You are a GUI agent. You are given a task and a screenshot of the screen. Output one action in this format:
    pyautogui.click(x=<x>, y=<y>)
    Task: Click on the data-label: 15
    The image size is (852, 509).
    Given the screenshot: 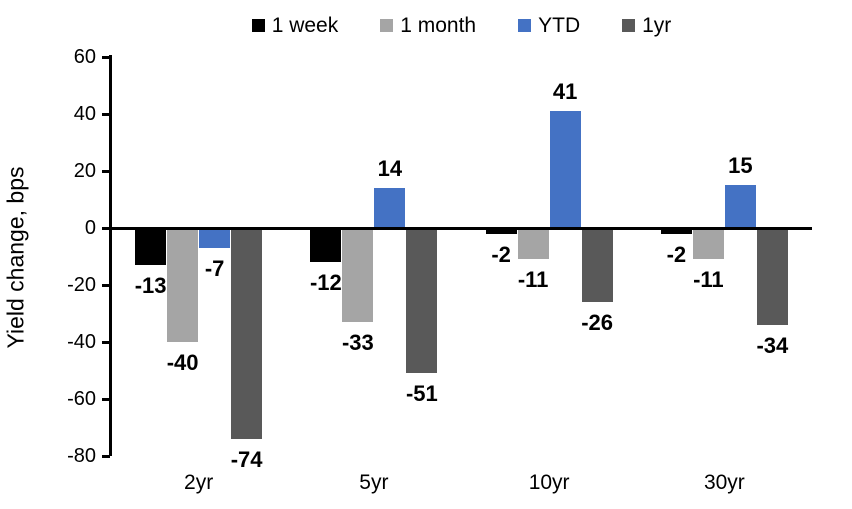 What is the action you would take?
    pyautogui.click(x=740, y=166)
    